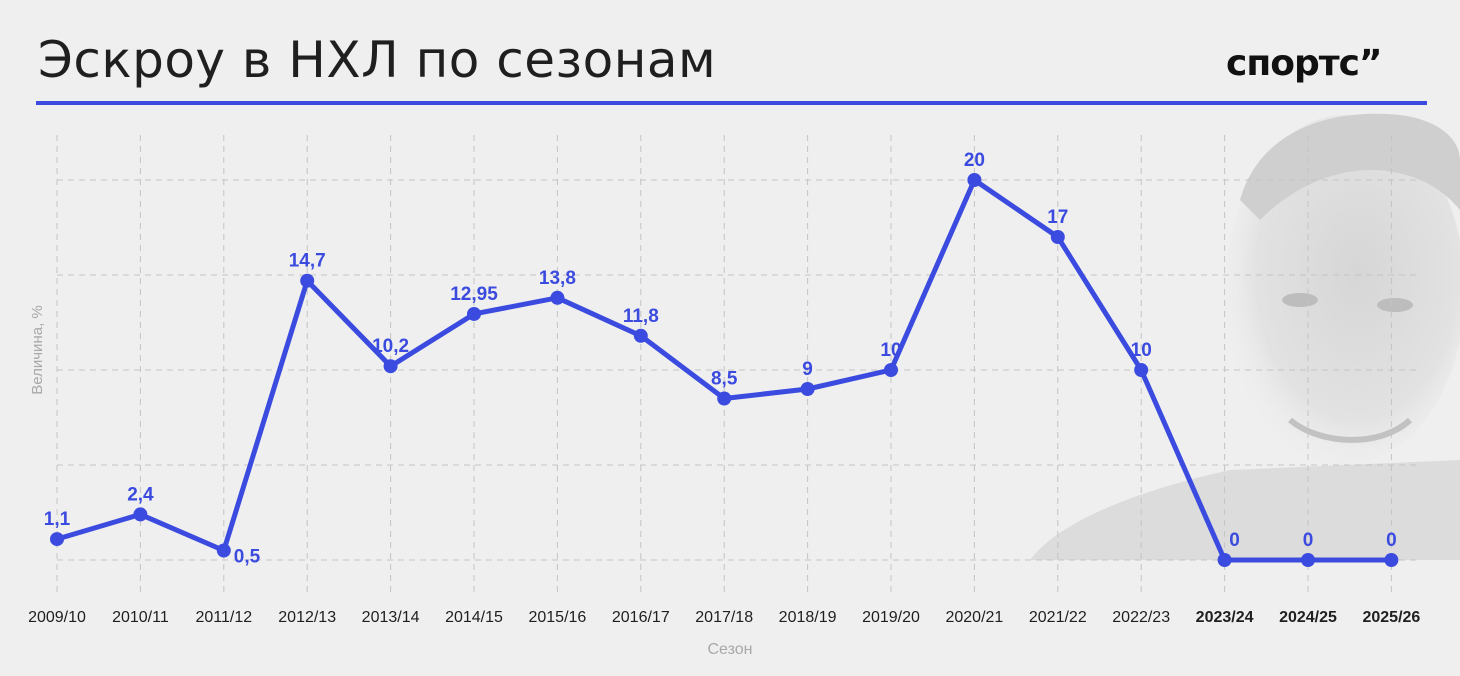 Image resolution: width=1460 pixels, height=676 pixels. I want to click on x-tick-label: 2014/15, so click(474, 617).